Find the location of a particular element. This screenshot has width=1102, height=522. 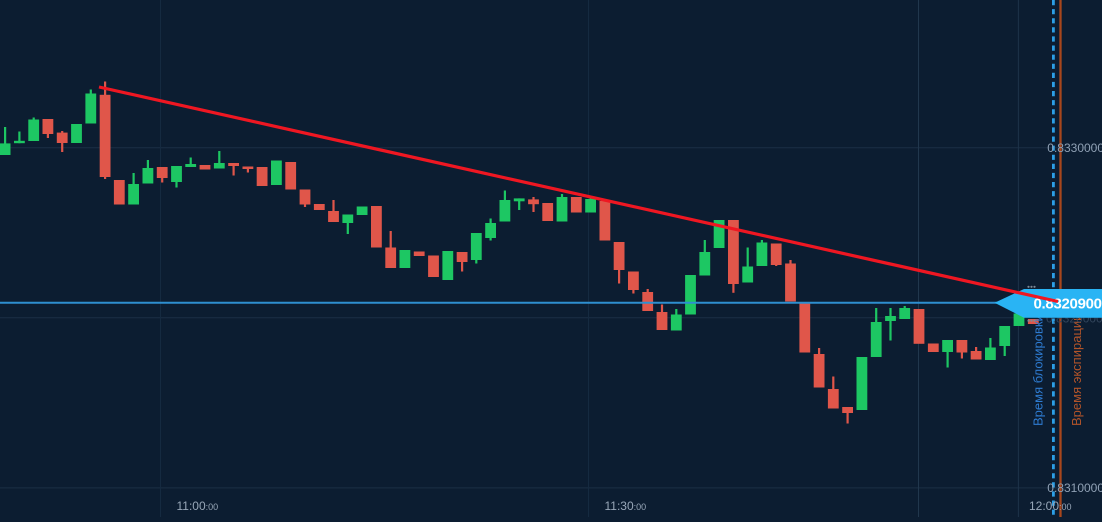

svg-text: 12:00:00 is located at coordinates (1050, 506).